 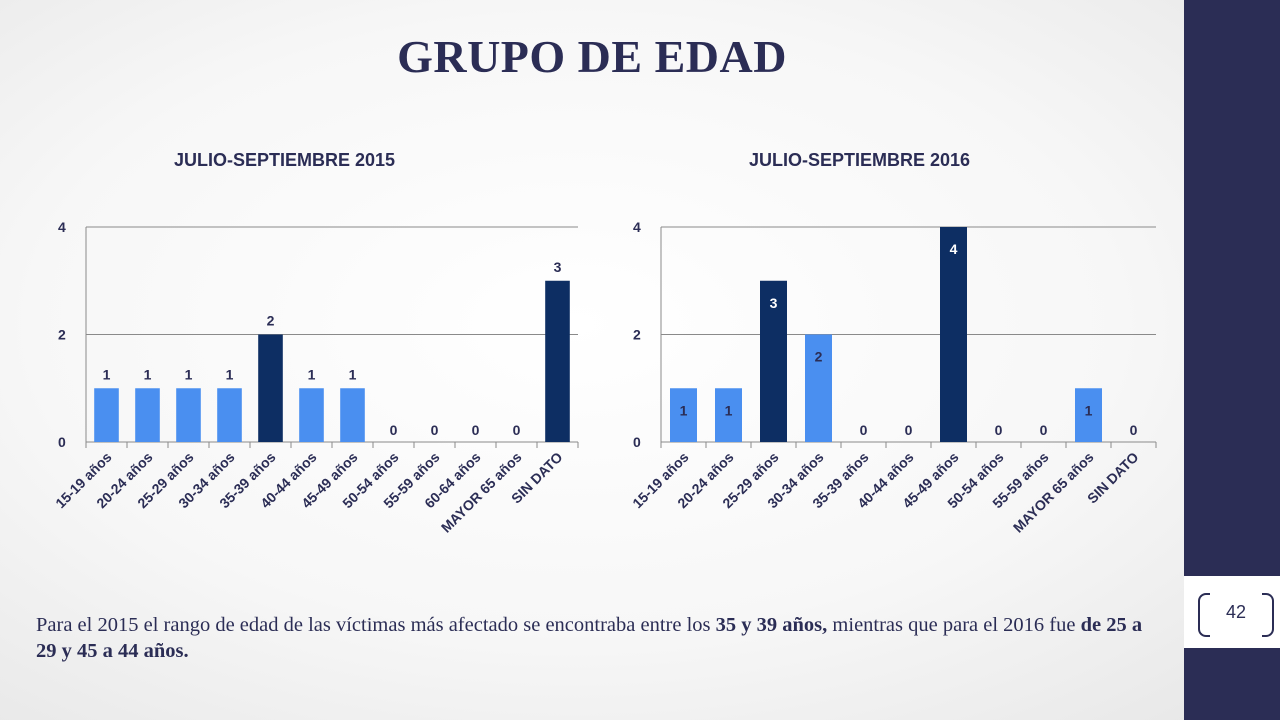 What do you see at coordinates (592, 56) in the screenshot?
I see `slide-title: GRUPO DE EDAD` at bounding box center [592, 56].